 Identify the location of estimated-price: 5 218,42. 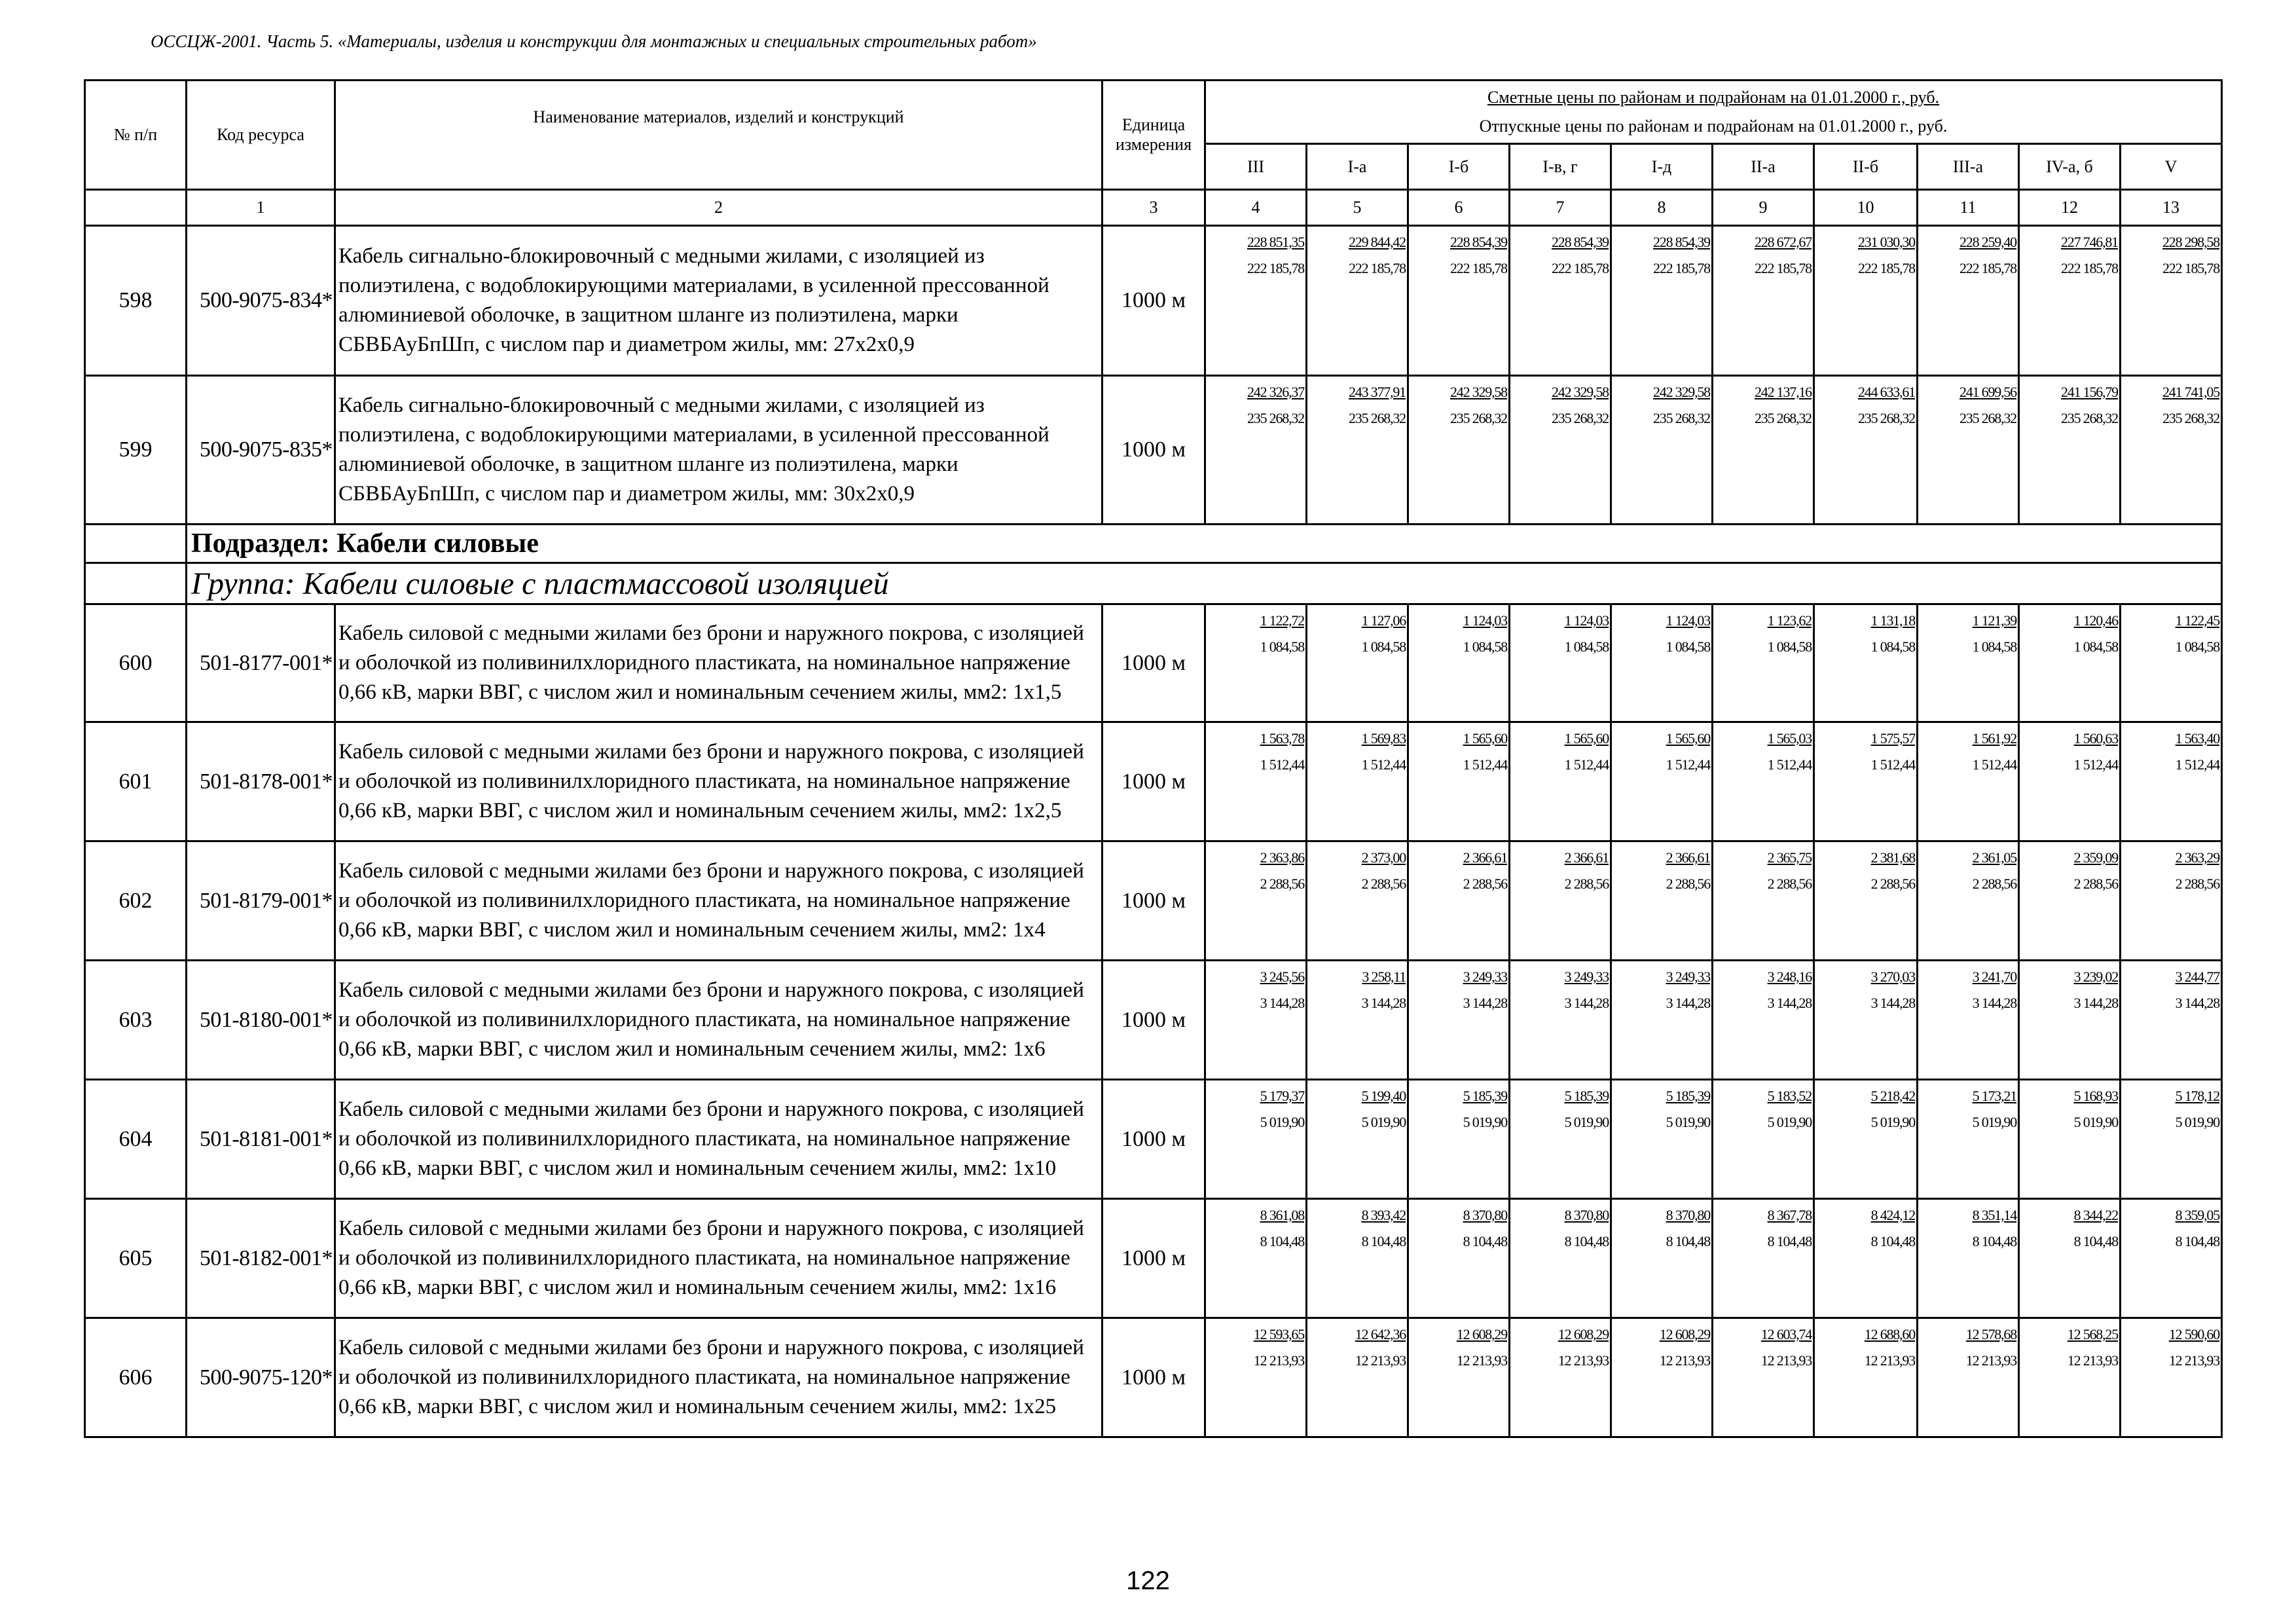
(1893, 1096).